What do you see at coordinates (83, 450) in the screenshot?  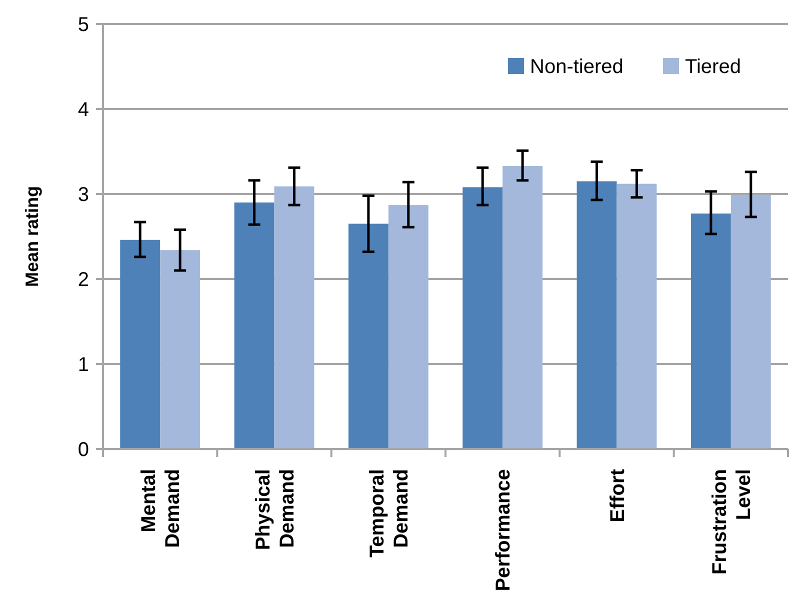 I see `y-tick-label: 0` at bounding box center [83, 450].